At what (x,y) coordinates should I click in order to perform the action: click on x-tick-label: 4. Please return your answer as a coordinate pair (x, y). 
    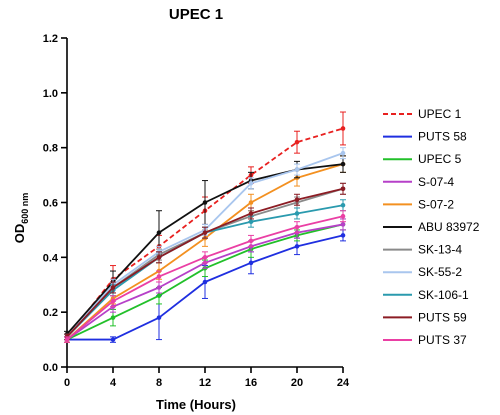
    Looking at the image, I should click on (113, 383).